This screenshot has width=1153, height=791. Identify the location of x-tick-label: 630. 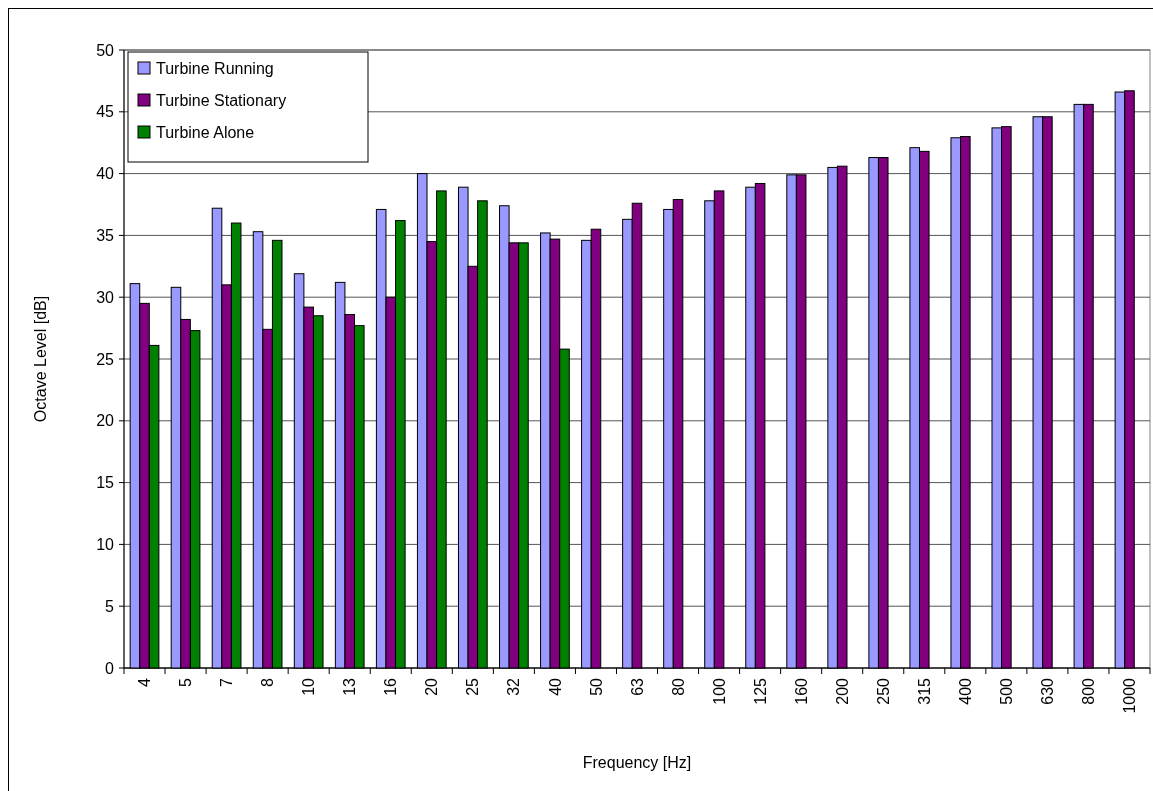
(1047, 691).